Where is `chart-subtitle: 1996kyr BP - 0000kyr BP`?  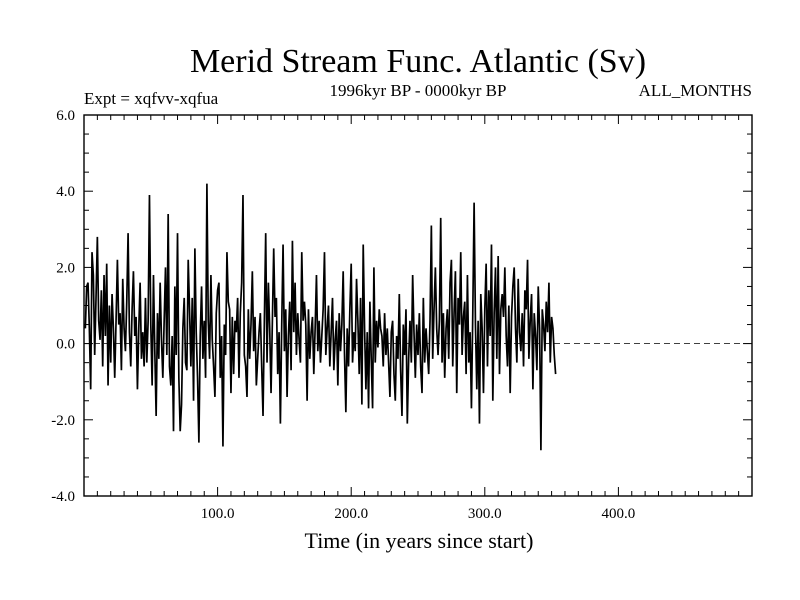 chart-subtitle: 1996kyr BP - 0000kyr BP is located at coordinates (418, 90).